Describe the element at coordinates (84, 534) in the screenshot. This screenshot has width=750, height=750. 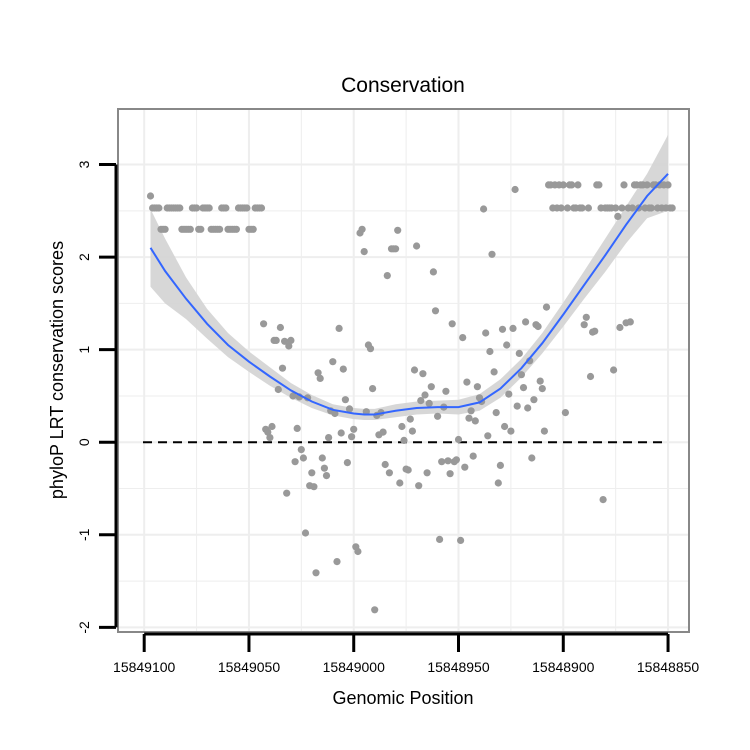
I see `y-tick-label: -1` at that location.